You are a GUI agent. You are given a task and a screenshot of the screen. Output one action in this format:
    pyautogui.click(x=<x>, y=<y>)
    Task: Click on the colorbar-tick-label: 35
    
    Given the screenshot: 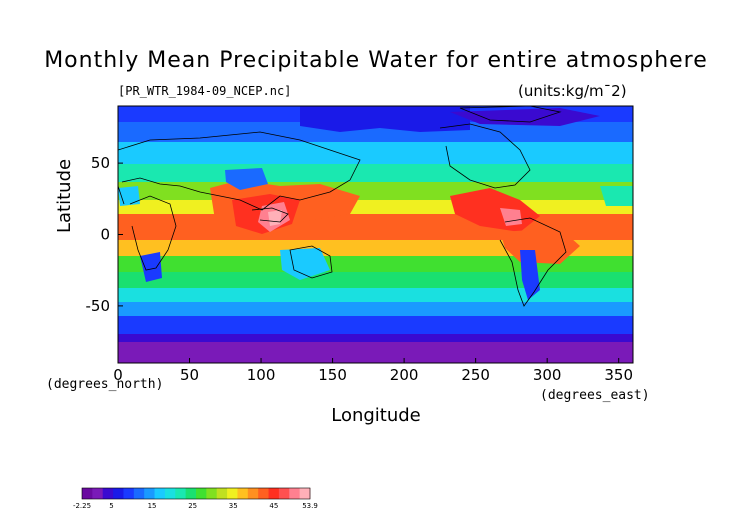 What is the action you would take?
    pyautogui.click(x=233, y=506)
    